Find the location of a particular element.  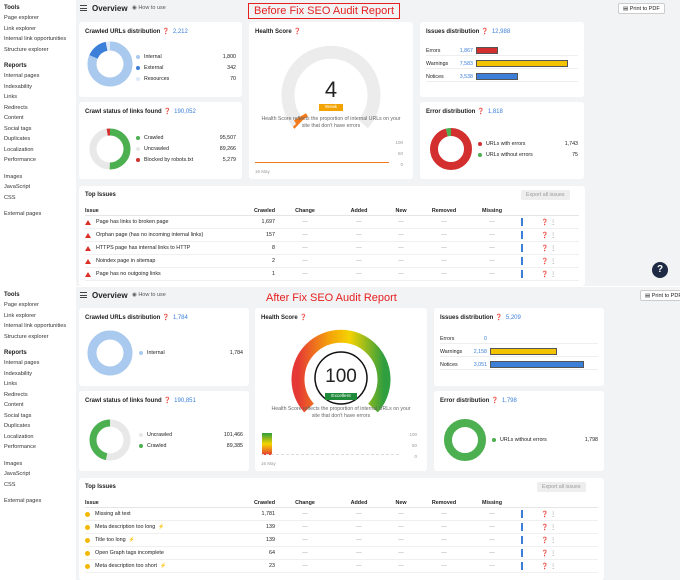

table-row: Noindex page in sitemap 2 — — — — — ❓ ⋮ is located at coordinates (332, 261).